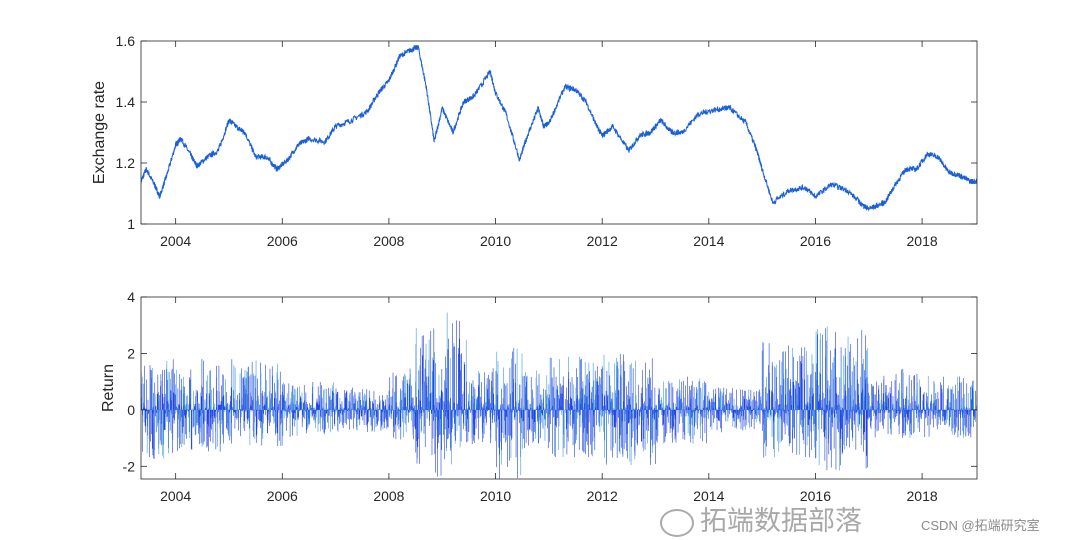 This screenshot has width=1080, height=540. Describe the element at coordinates (108, 388) in the screenshot. I see `y-axis-label: Return` at that location.